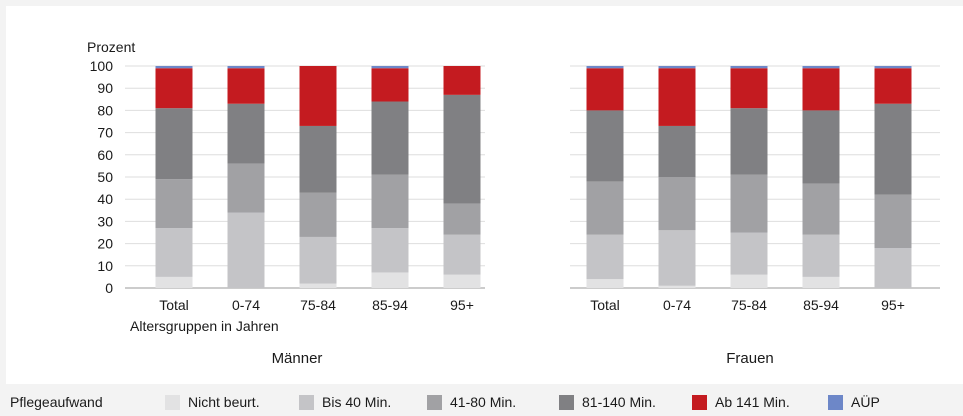 This screenshot has height=416, width=963. I want to click on y-tick-labels: 0 10 20 30 40 50 60 70 80 90 100, so click(102, 177).